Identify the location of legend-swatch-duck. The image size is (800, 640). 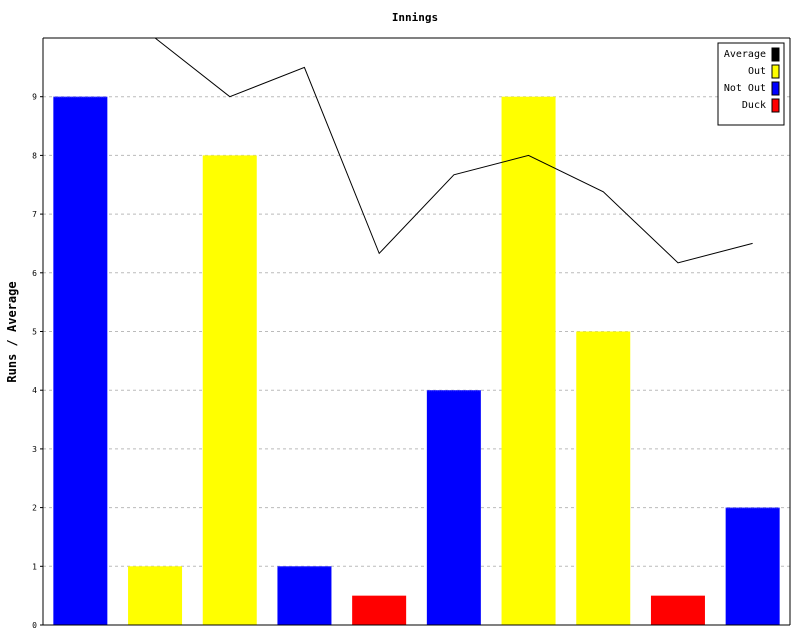
(775, 105).